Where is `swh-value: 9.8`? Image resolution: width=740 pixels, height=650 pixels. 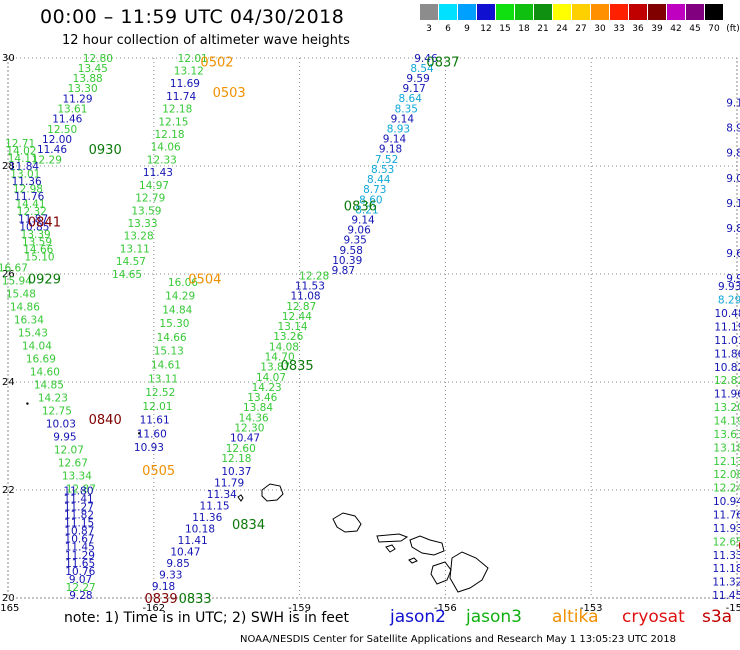 swh-value: 9.8 is located at coordinates (733, 154).